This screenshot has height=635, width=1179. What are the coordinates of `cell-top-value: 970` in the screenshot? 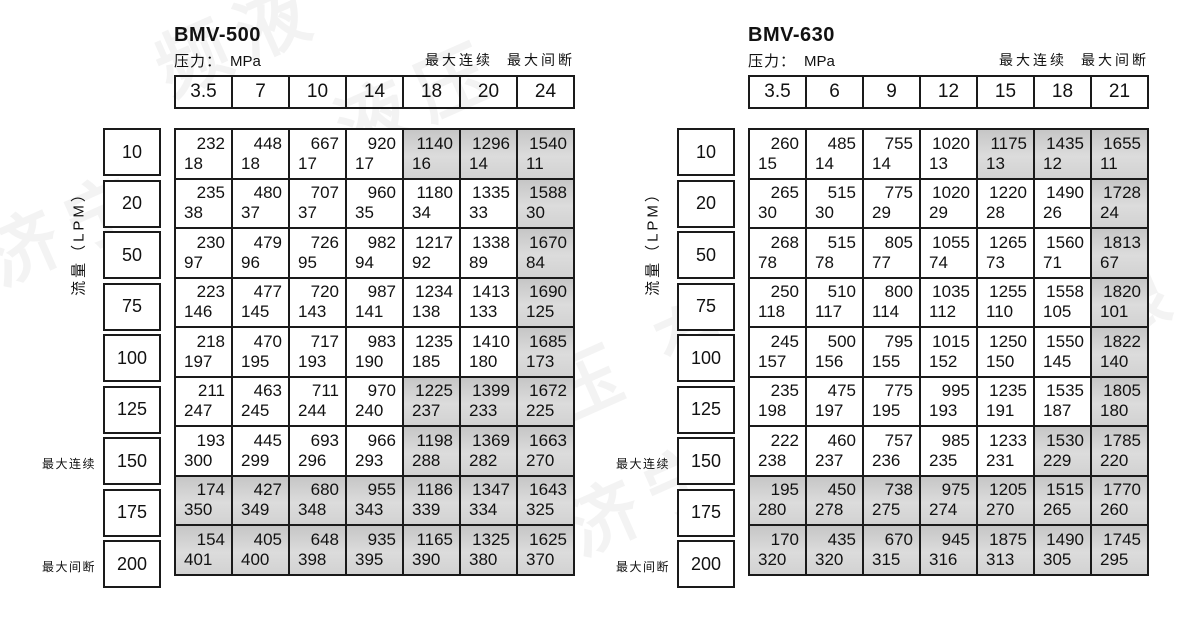 It's located at (381, 391).